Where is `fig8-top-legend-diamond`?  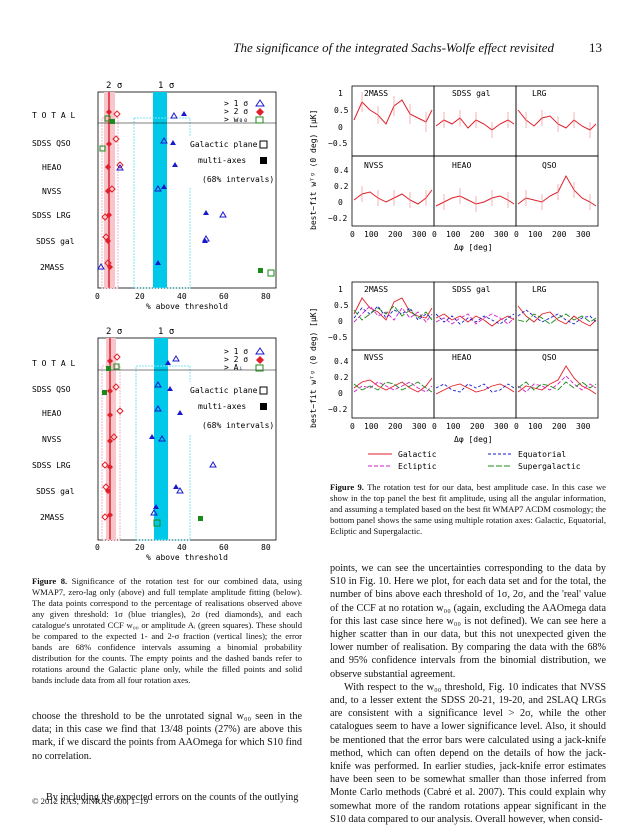
fig8-top-legend-diamond is located at coordinates (260, 112).